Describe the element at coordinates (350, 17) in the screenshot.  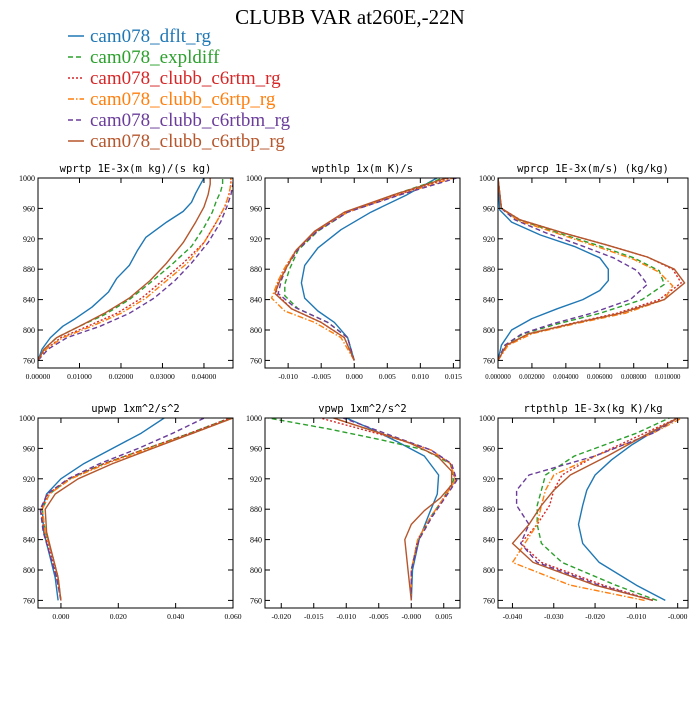
I see `figure-title: CLUBB VAR at260E,-22N` at that location.